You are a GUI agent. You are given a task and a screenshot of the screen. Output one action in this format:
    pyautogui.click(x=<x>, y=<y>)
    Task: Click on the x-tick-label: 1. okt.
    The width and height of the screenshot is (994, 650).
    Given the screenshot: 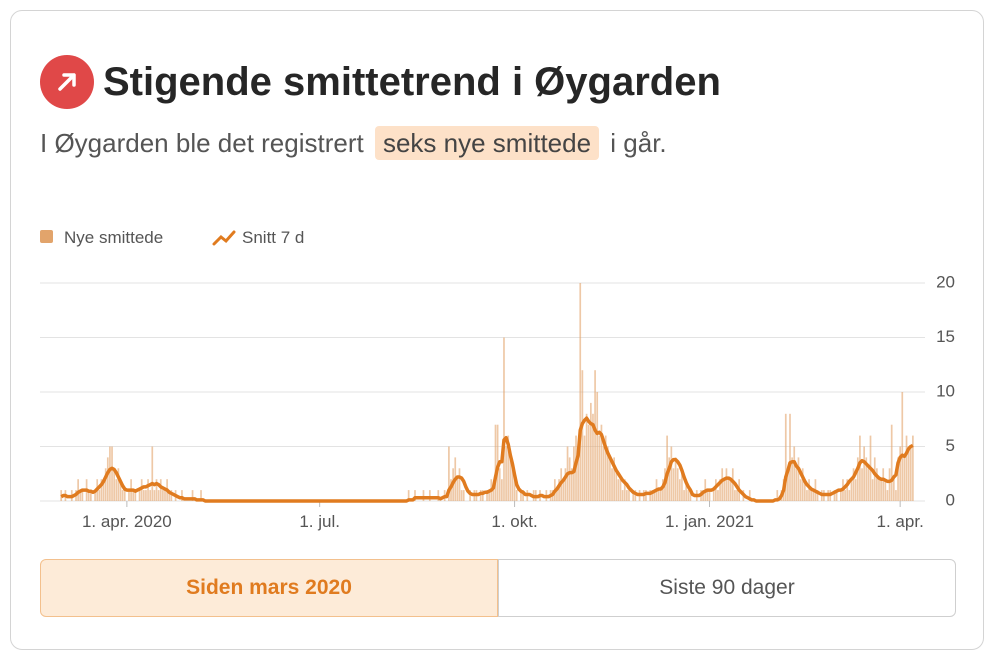 What is the action you would take?
    pyautogui.click(x=514, y=521)
    